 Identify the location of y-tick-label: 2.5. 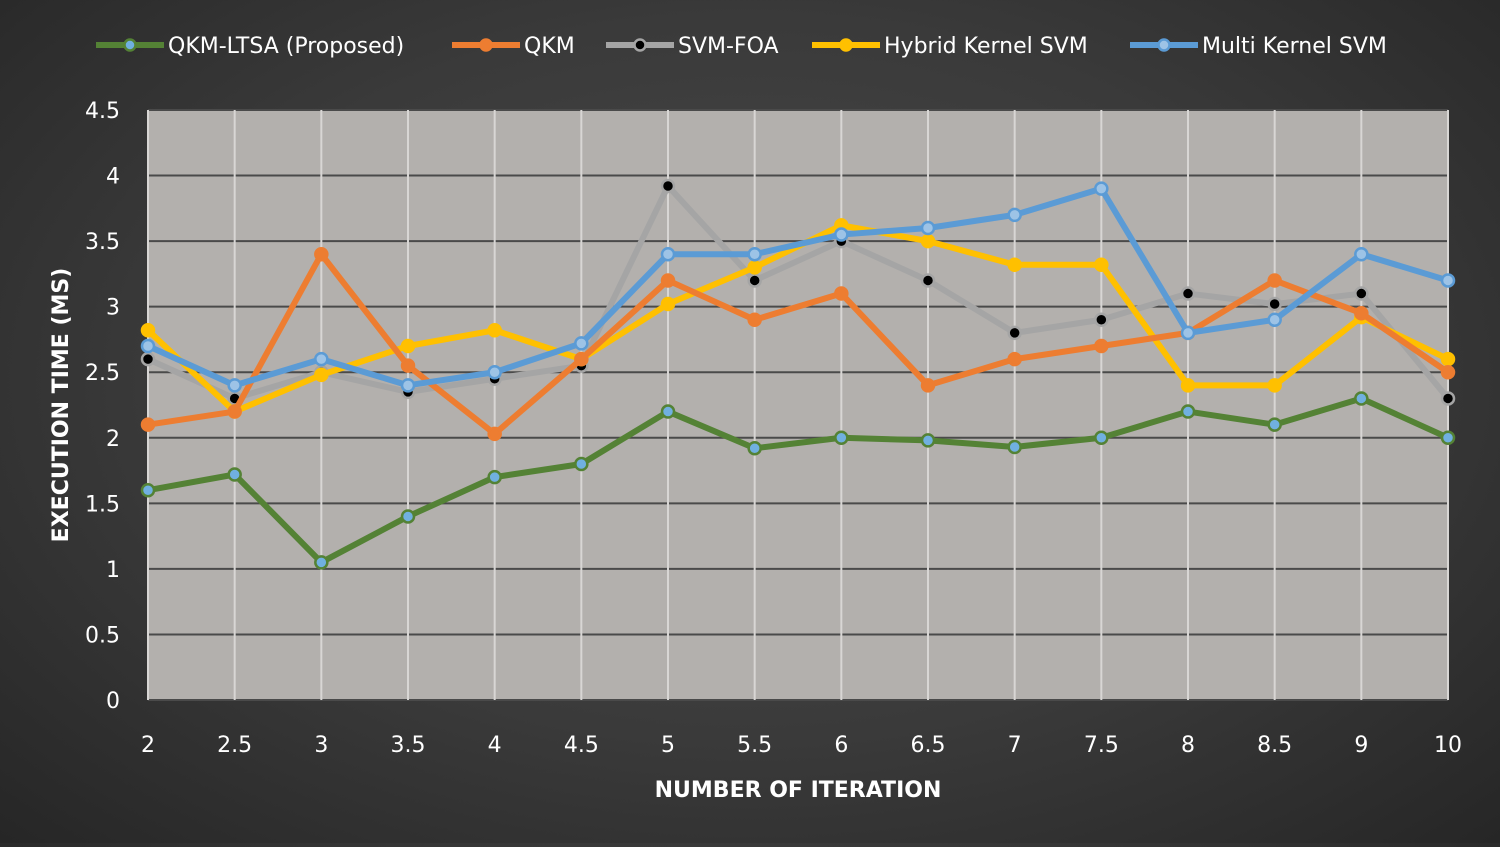
(102, 373).